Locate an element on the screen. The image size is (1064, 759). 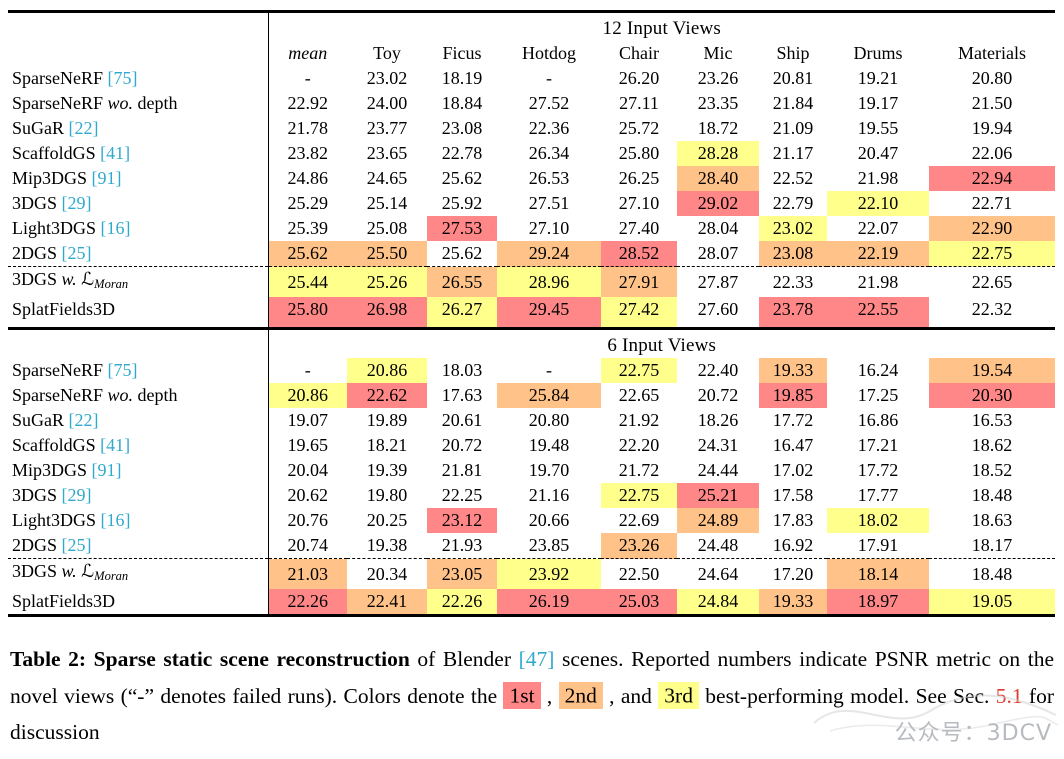
method-name: 3DGS [29] is located at coordinates (138, 495).